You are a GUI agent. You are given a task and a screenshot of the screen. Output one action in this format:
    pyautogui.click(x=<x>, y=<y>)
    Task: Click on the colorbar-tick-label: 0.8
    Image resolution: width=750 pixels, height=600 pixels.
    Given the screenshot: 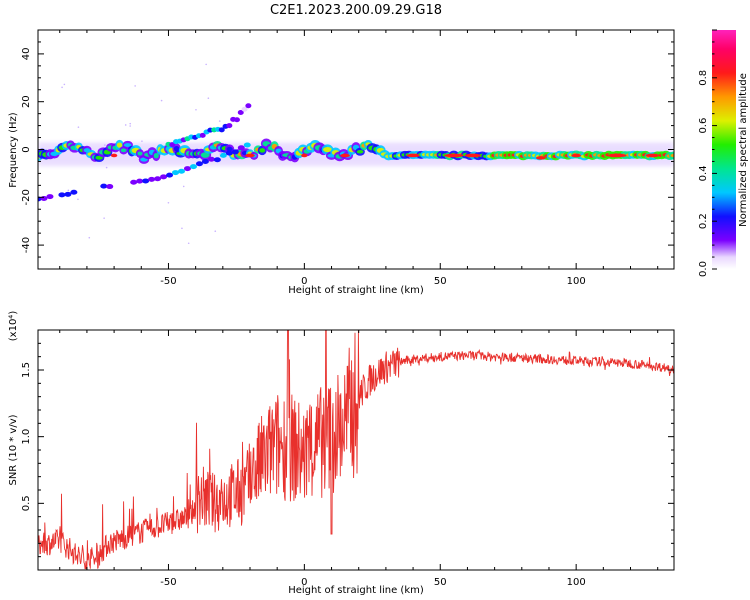 What is the action you would take?
    pyautogui.click(x=703, y=78)
    